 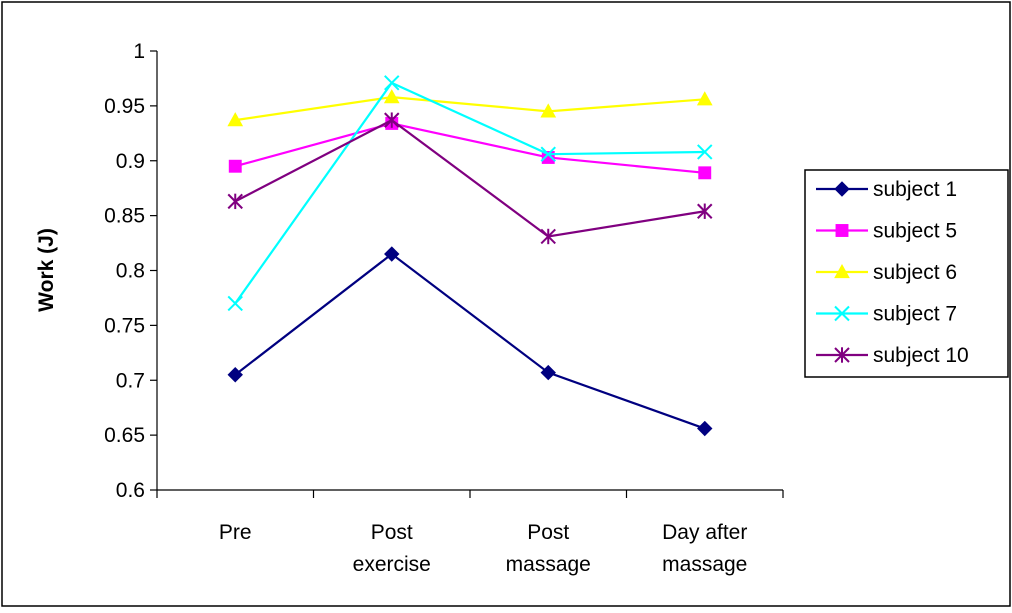 What do you see at coordinates (46, 270) in the screenshot?
I see `y-axis-title: Work (J)` at bounding box center [46, 270].